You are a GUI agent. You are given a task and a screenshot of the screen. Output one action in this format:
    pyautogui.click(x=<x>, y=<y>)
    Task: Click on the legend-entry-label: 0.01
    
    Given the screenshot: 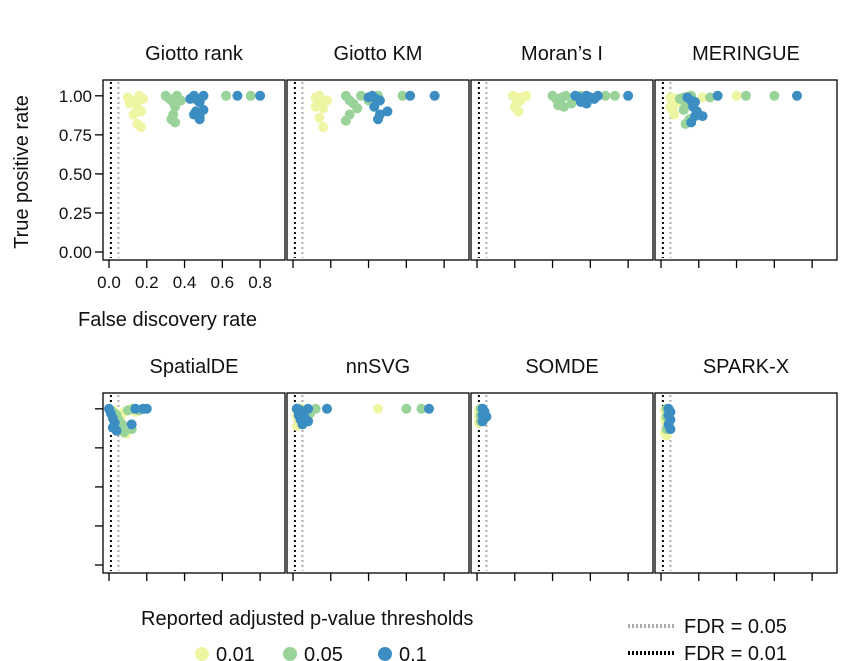 What is the action you would take?
    pyautogui.click(x=235, y=652)
    